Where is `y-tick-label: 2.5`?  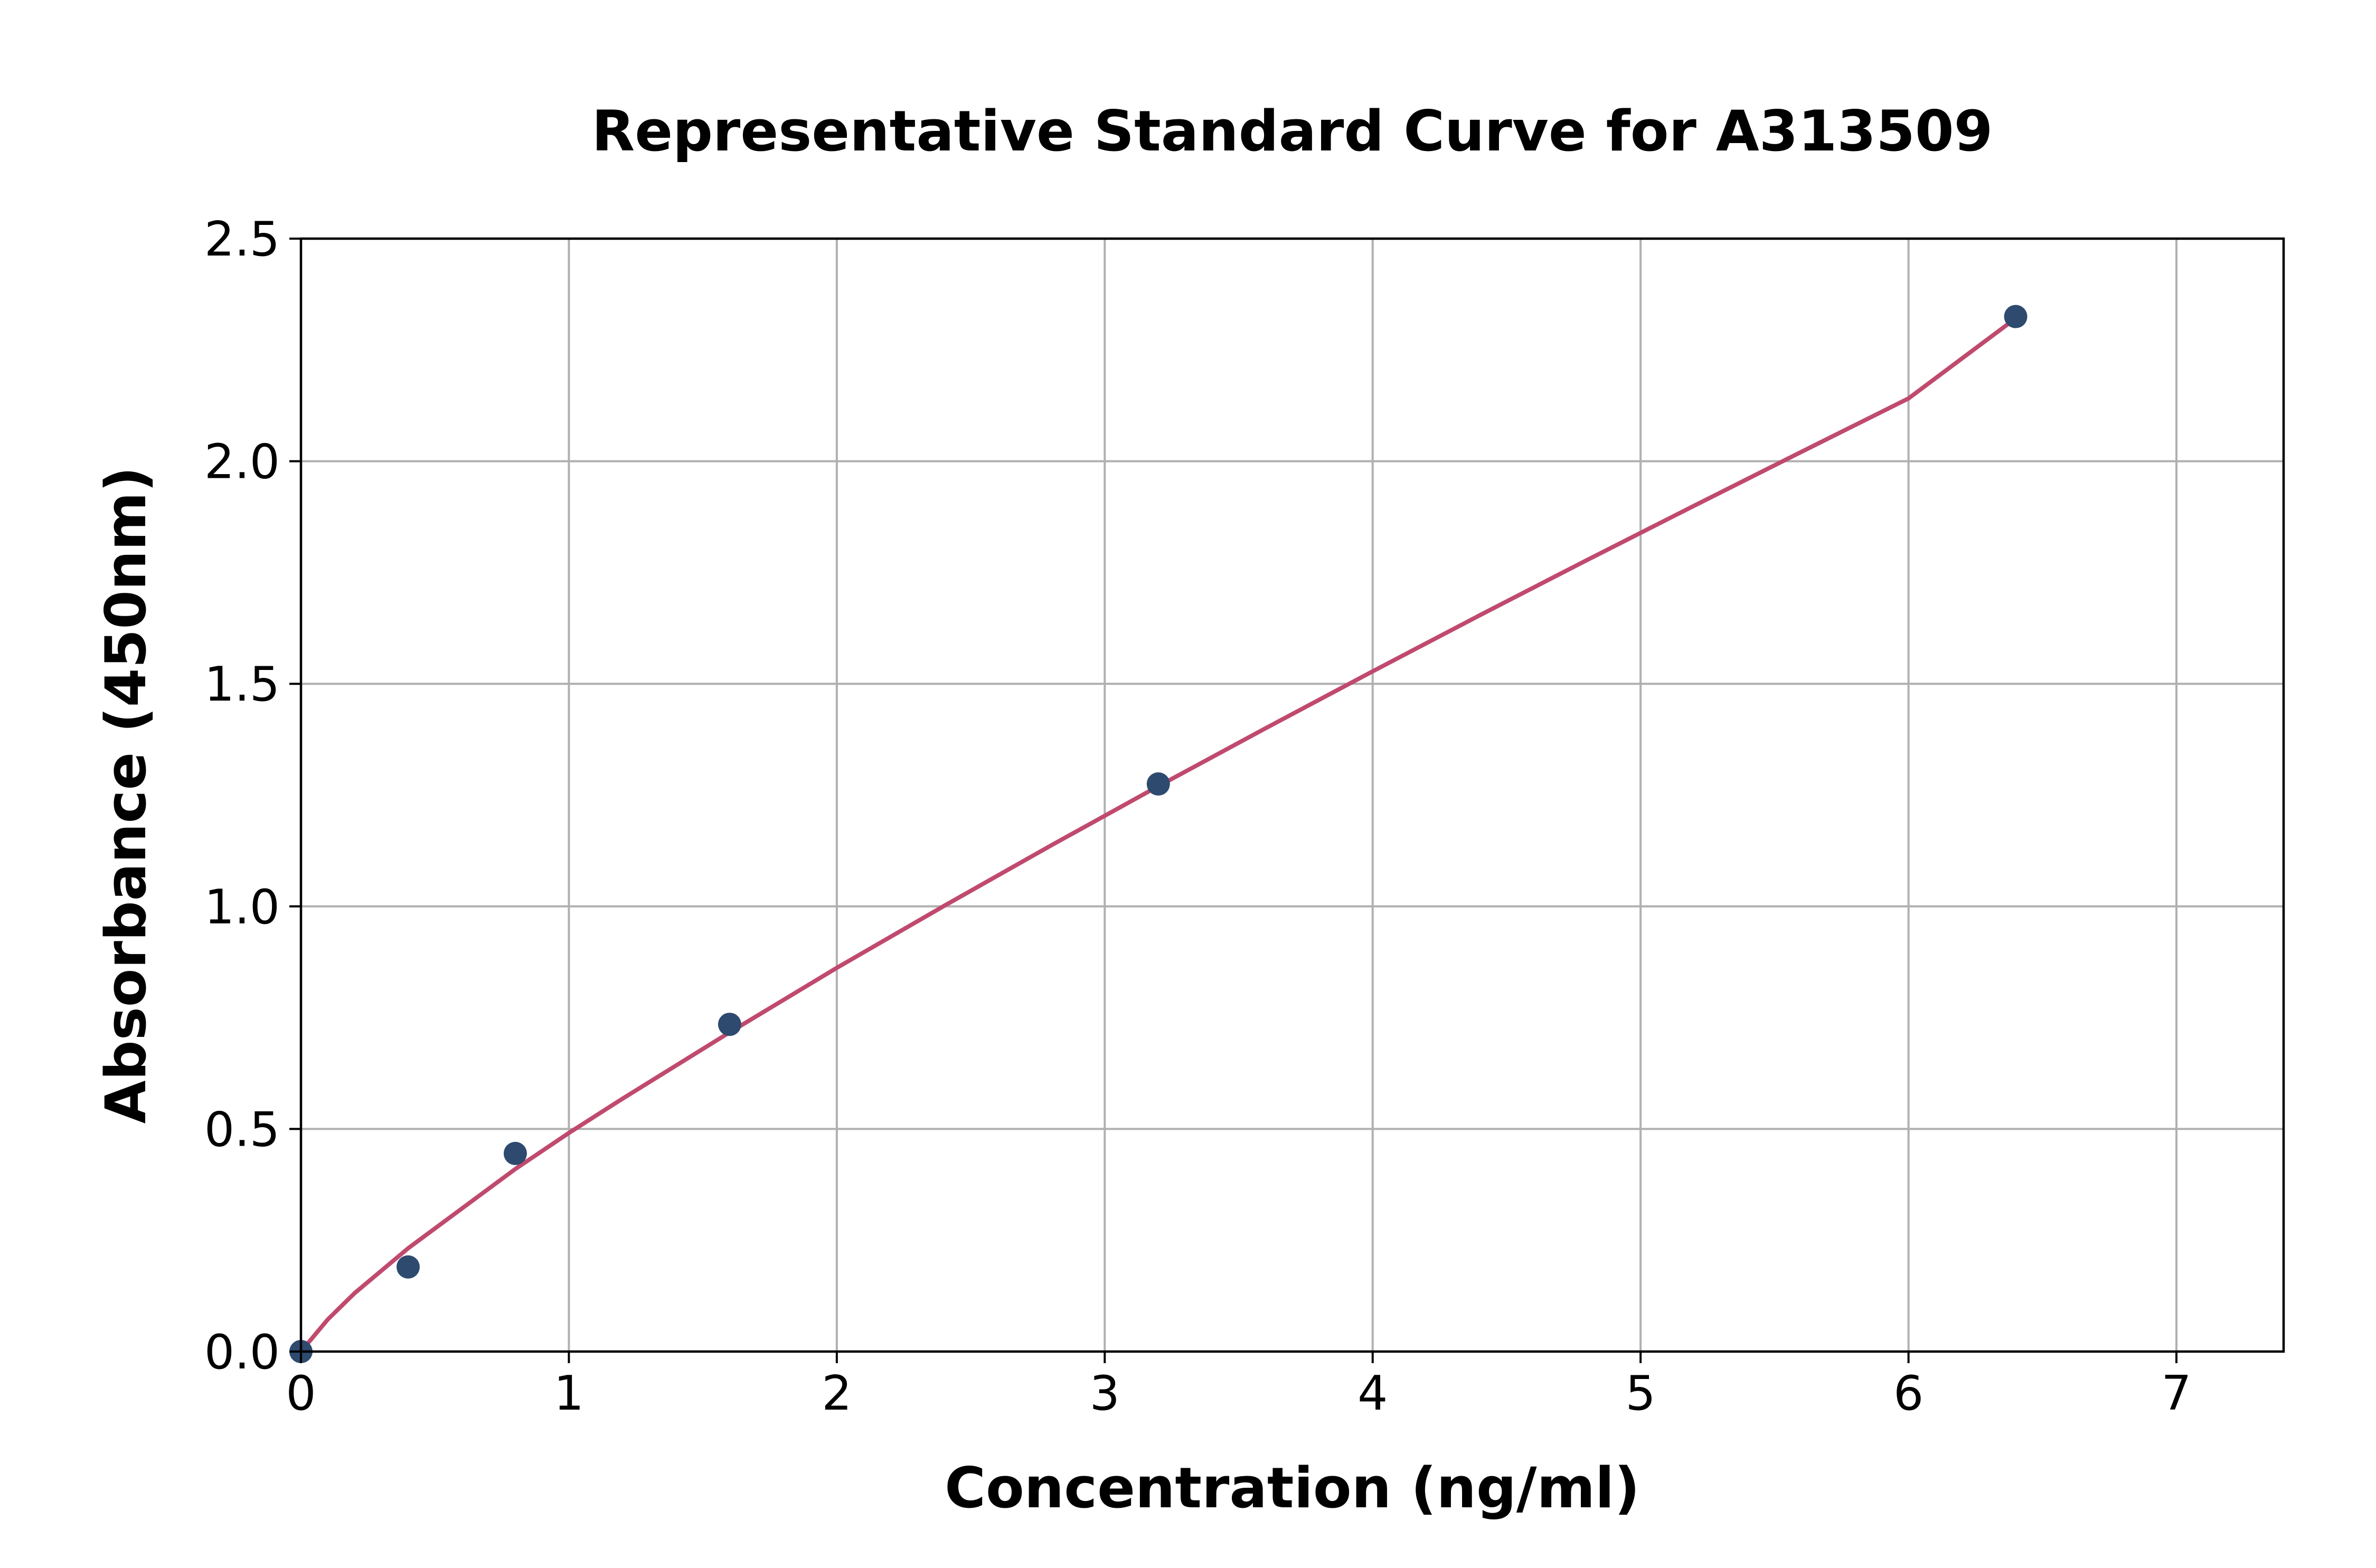 y-tick-label: 2.5 is located at coordinates (242, 240).